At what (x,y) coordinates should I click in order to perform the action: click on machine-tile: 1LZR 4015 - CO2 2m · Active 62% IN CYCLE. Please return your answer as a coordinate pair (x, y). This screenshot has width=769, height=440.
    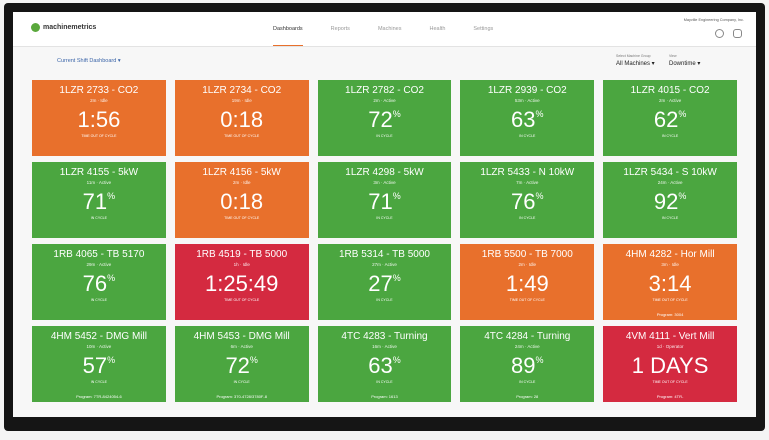
    Looking at the image, I should click on (670, 118).